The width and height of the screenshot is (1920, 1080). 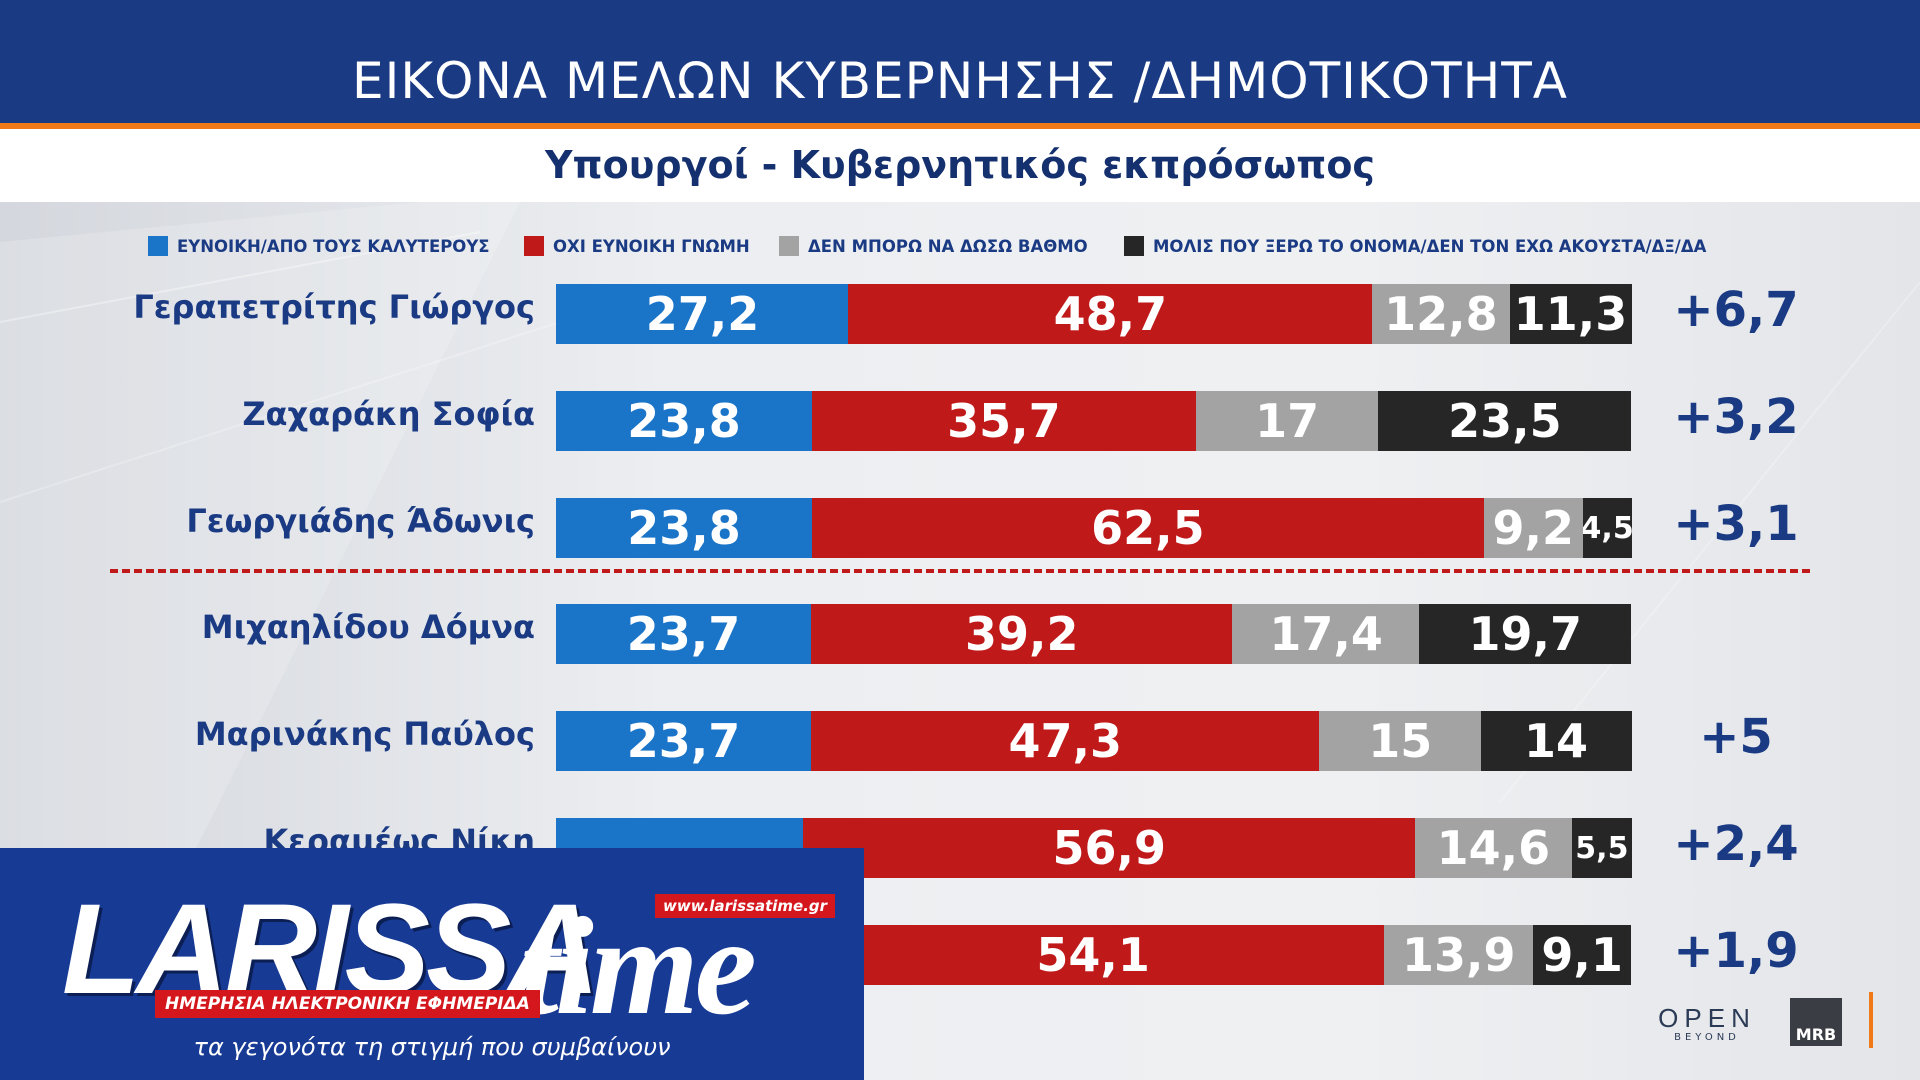 What do you see at coordinates (368, 627) in the screenshot?
I see `row-name-4: Μιχαηλίδου Δόμνα` at bounding box center [368, 627].